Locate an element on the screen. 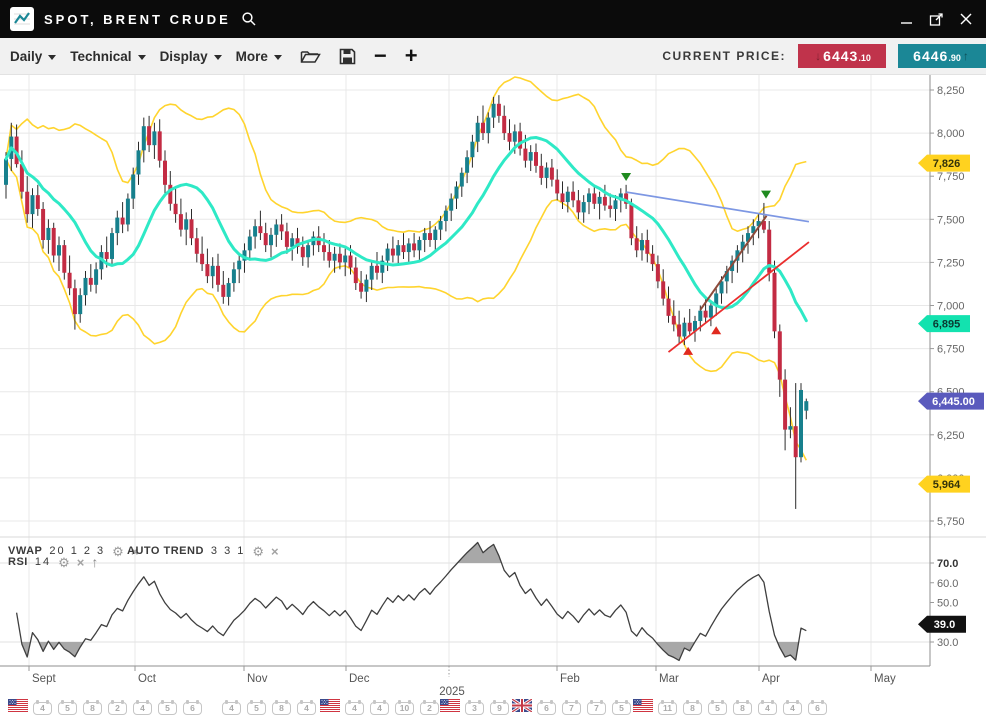 This screenshot has height=723, width=986. technical-dropdown: Technical is located at coordinates (108, 56).